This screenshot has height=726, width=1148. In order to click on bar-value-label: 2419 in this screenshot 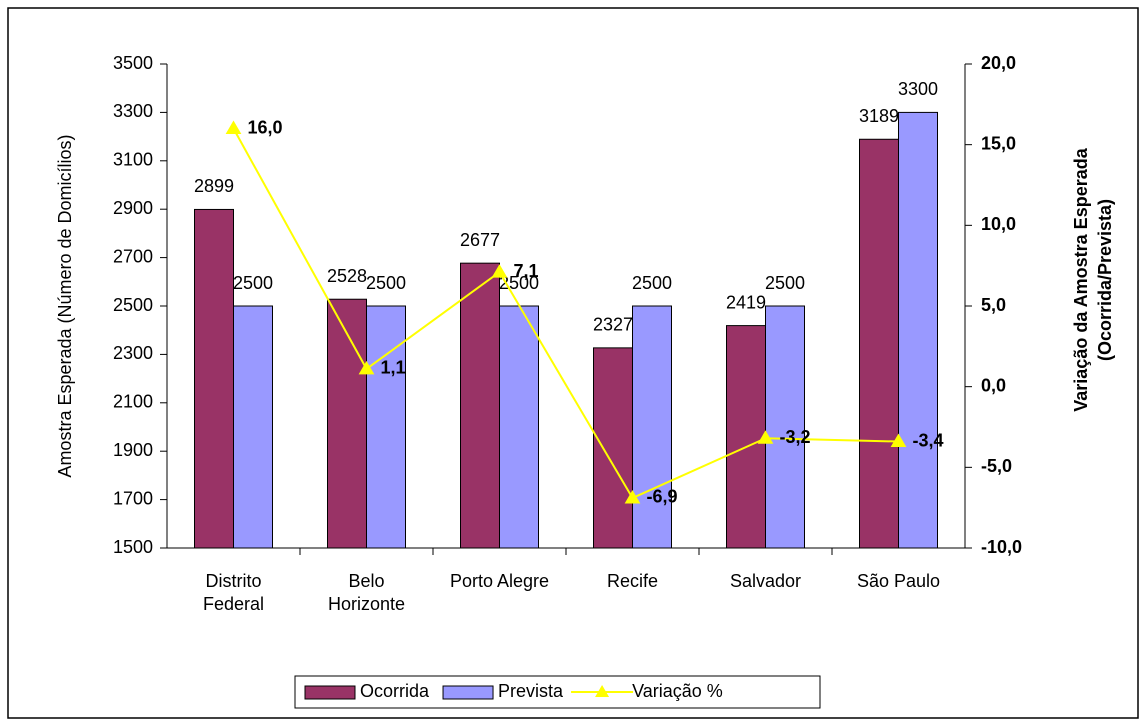, I will do `click(746, 302)`.